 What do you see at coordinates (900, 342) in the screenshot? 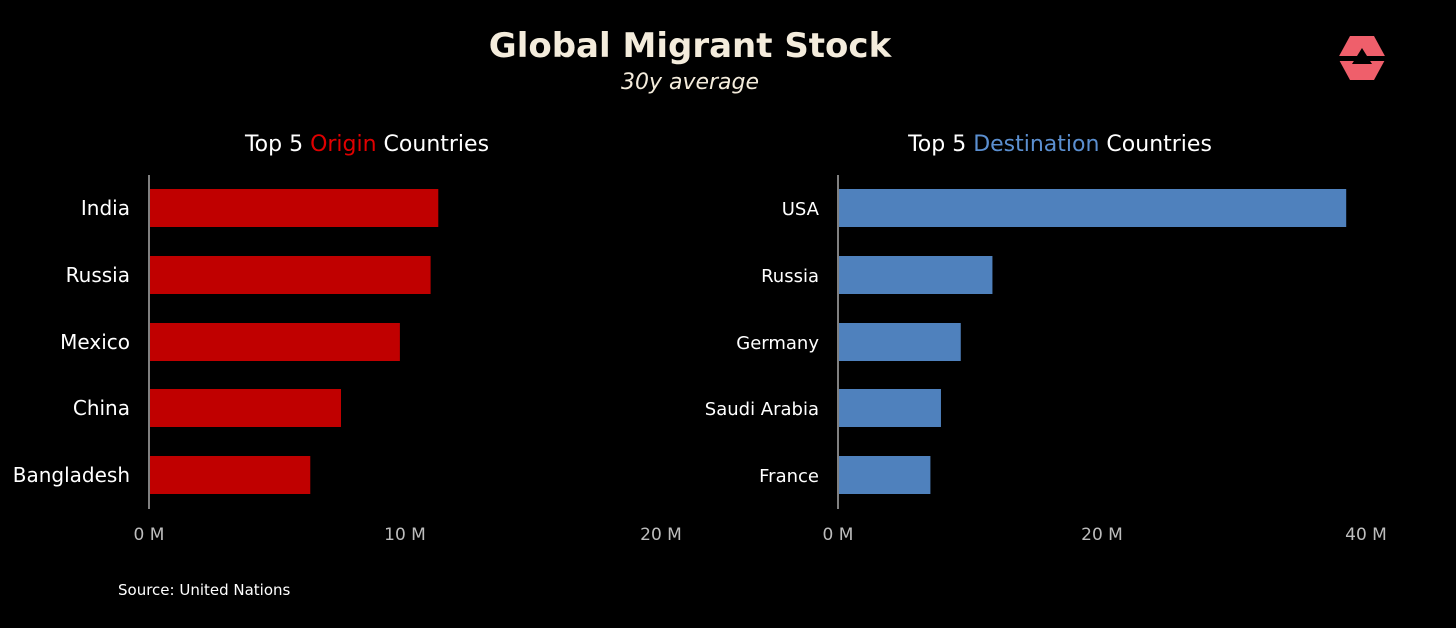
I see `destination-bar-germany` at bounding box center [900, 342].